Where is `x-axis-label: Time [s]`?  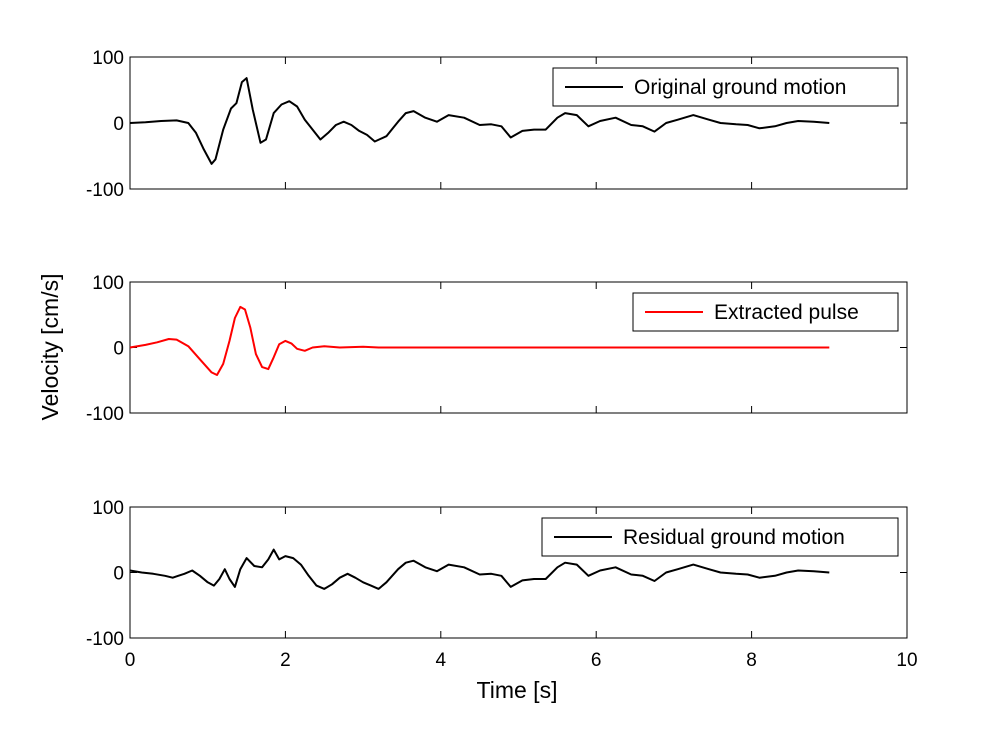
x-axis-label: Time [s] is located at coordinates (517, 690).